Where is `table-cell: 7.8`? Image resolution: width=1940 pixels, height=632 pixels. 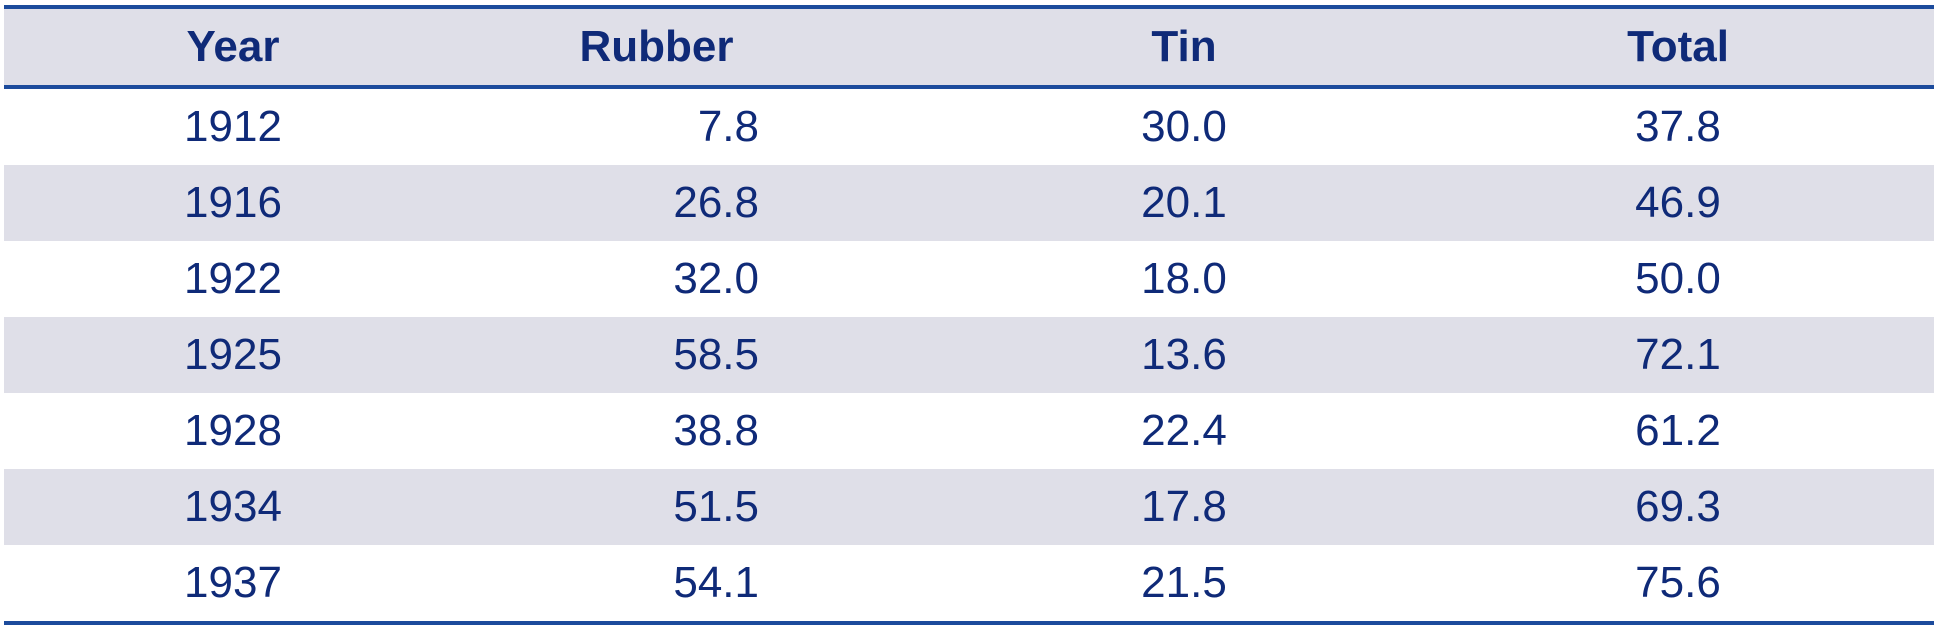
table-cell: 7.8 is located at coordinates (728, 126).